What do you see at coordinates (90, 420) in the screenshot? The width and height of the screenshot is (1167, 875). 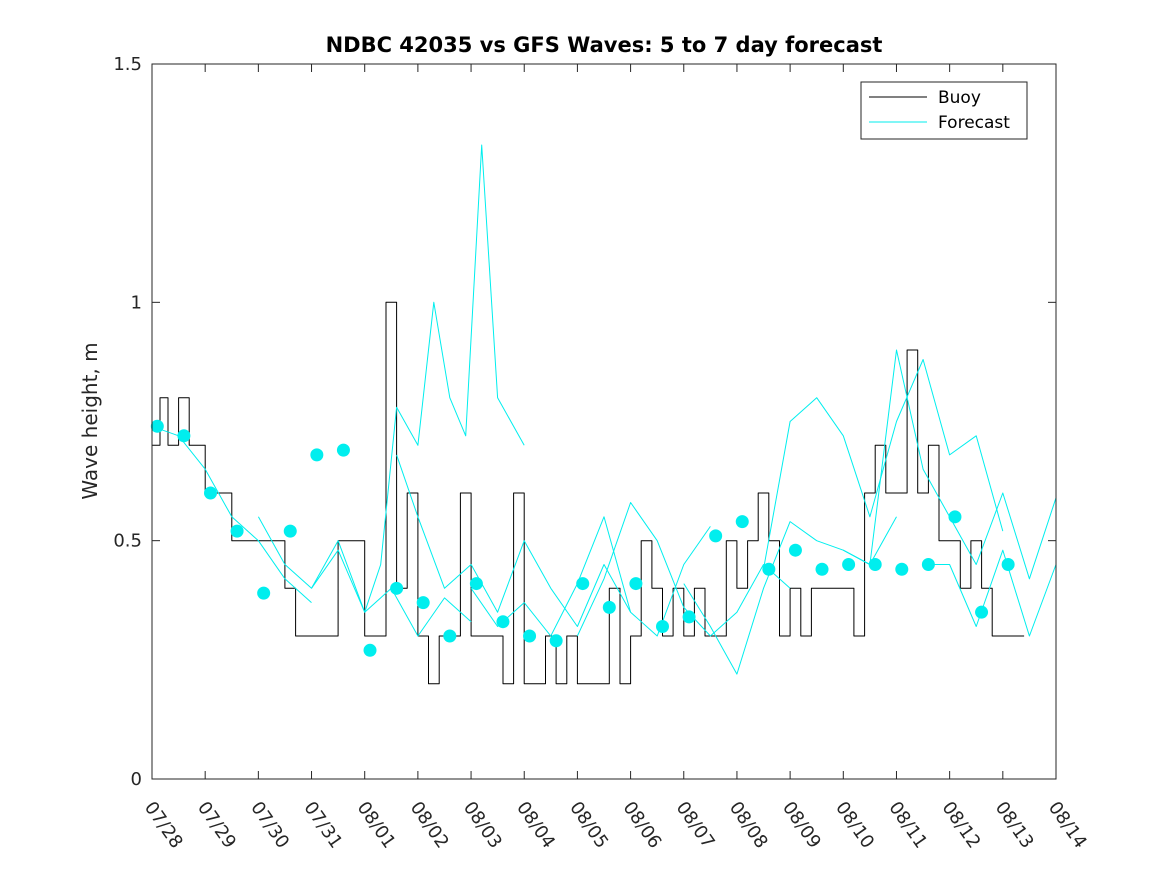 I see `y-axis-label: Wave height, m` at bounding box center [90, 420].